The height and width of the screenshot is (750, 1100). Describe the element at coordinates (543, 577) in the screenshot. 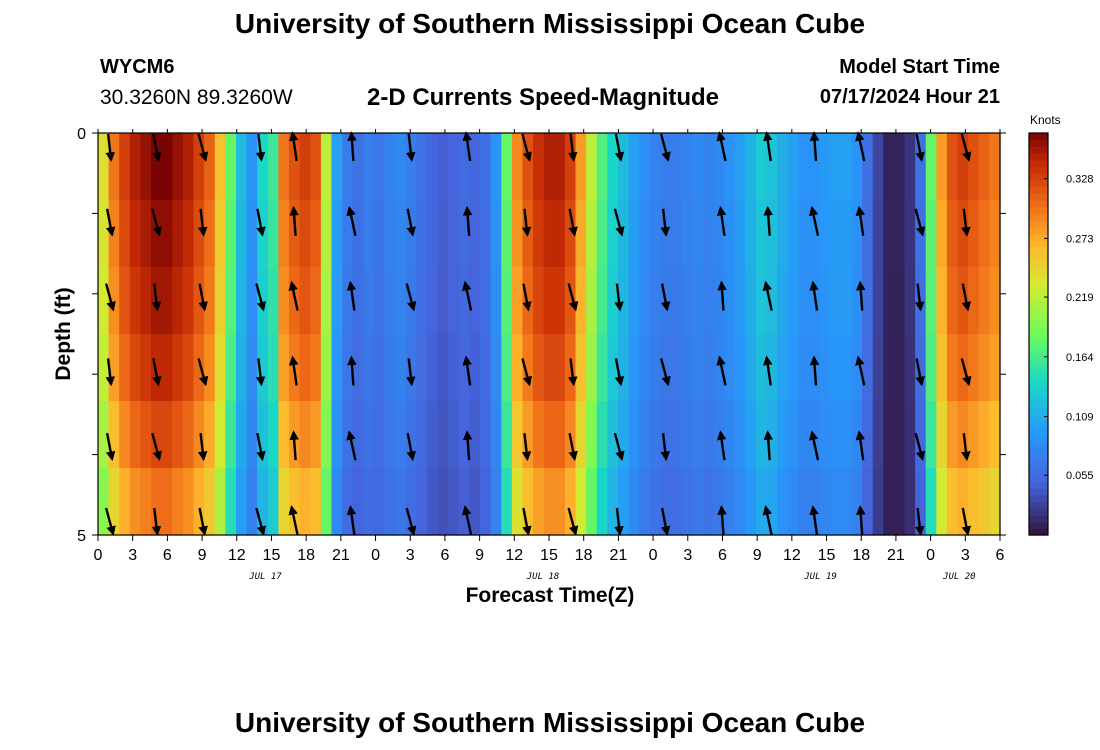

I see `date-label: JUL 18` at that location.